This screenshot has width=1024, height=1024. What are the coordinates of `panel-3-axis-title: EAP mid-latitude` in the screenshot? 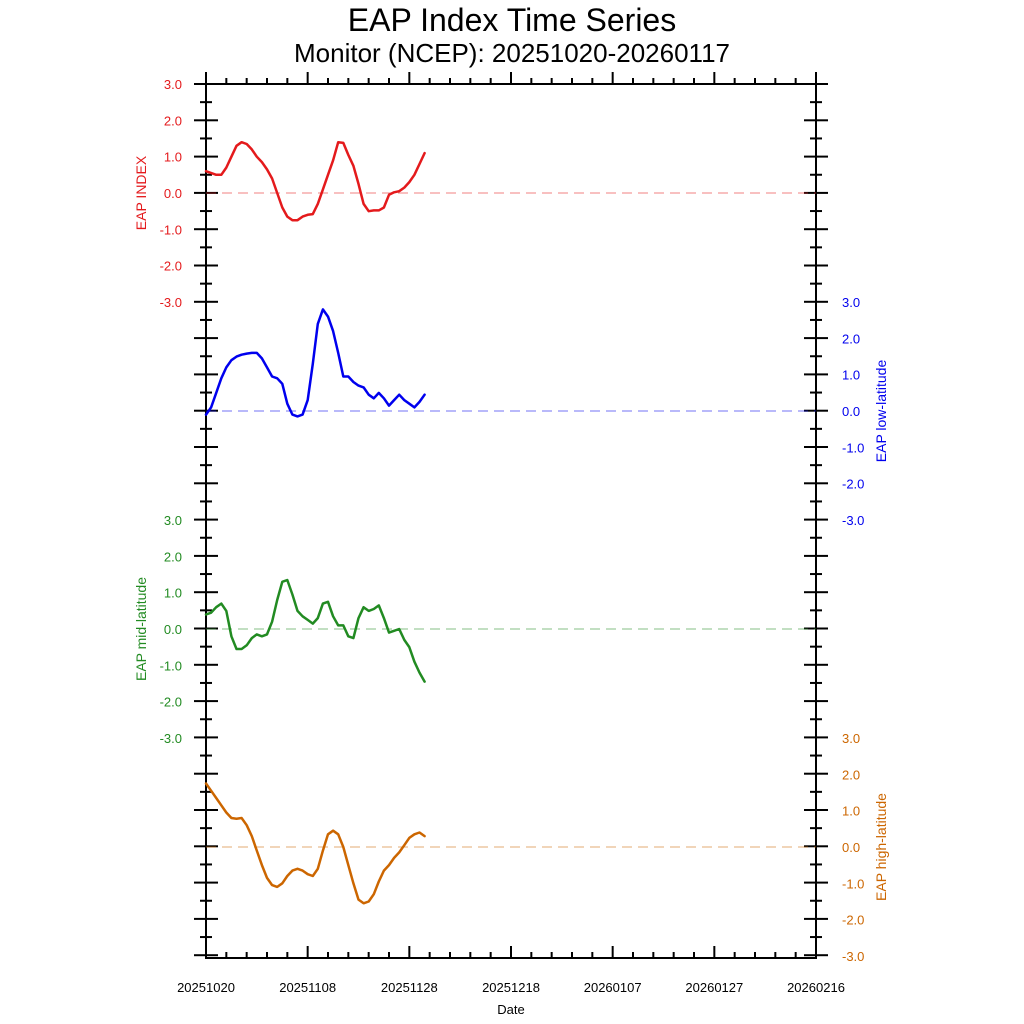 It's located at (141, 629).